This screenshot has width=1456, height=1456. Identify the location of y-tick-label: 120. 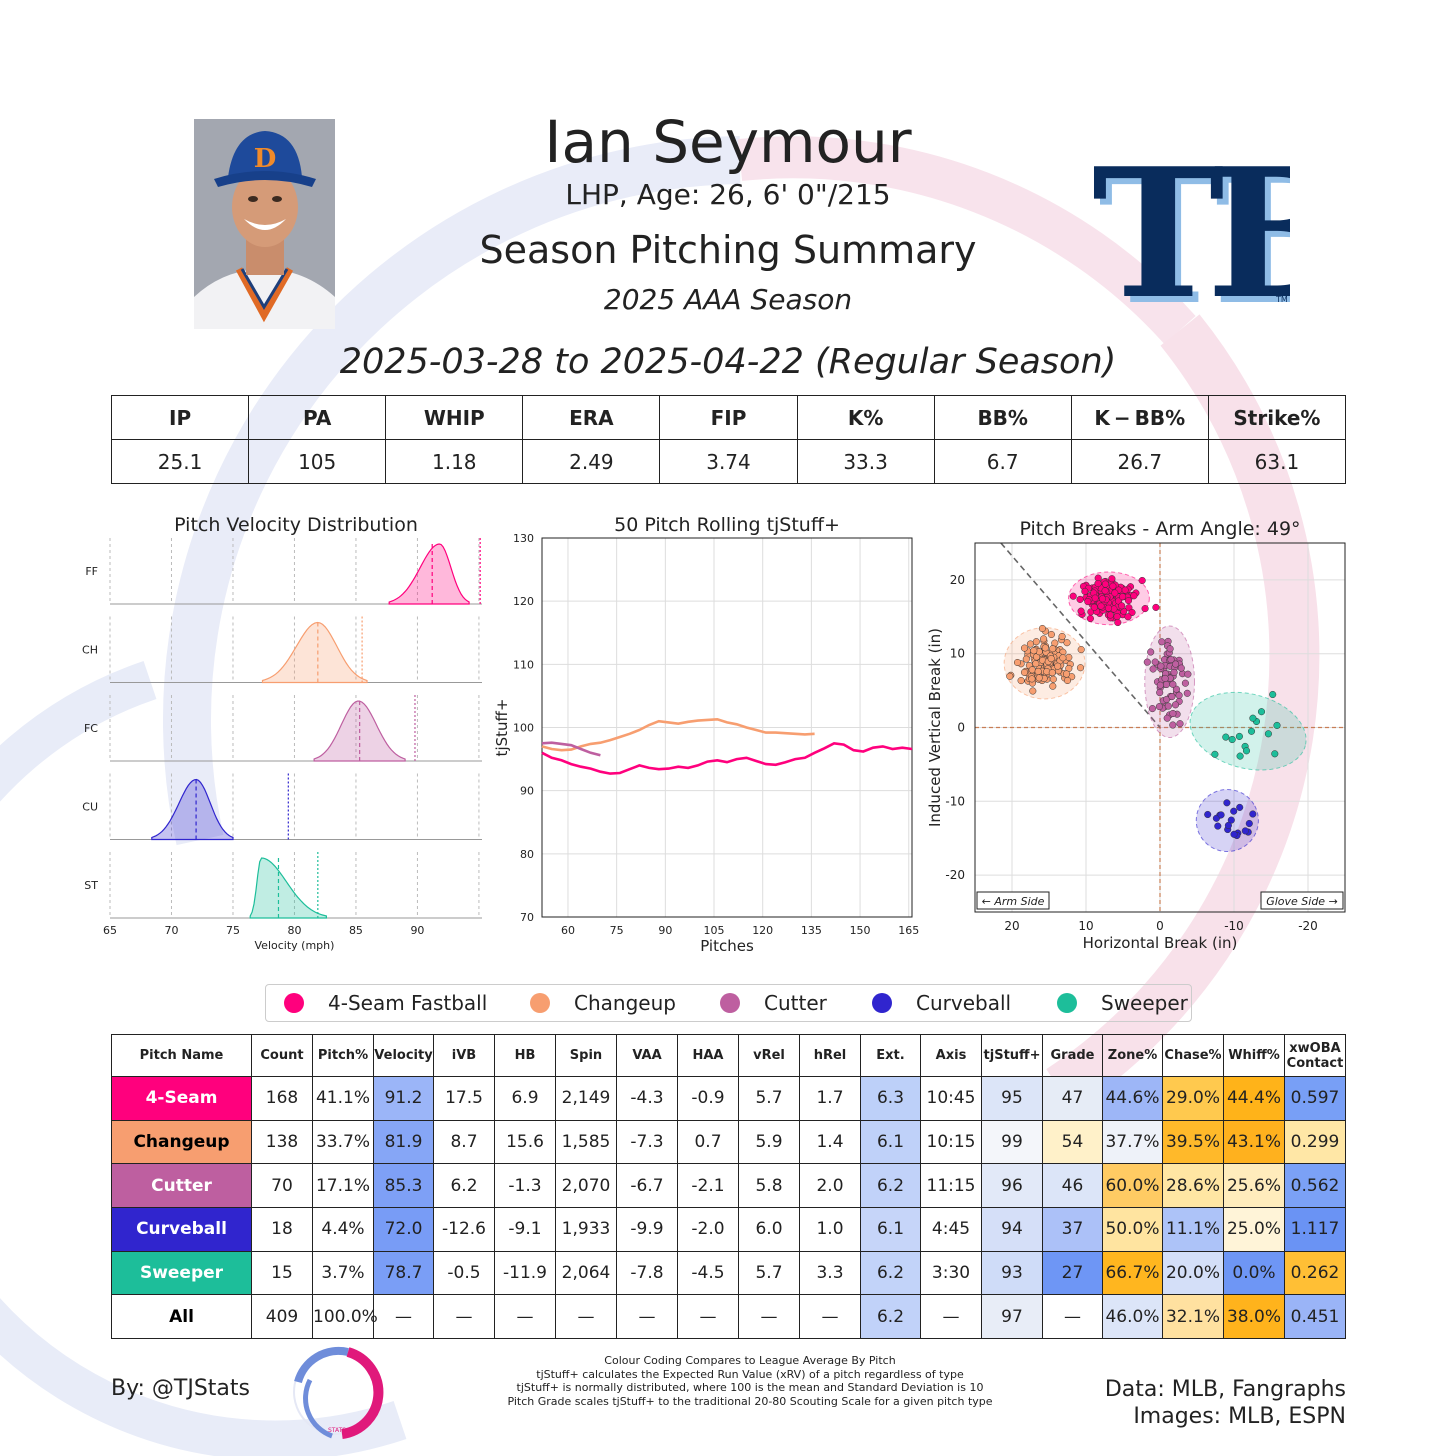
(523, 601).